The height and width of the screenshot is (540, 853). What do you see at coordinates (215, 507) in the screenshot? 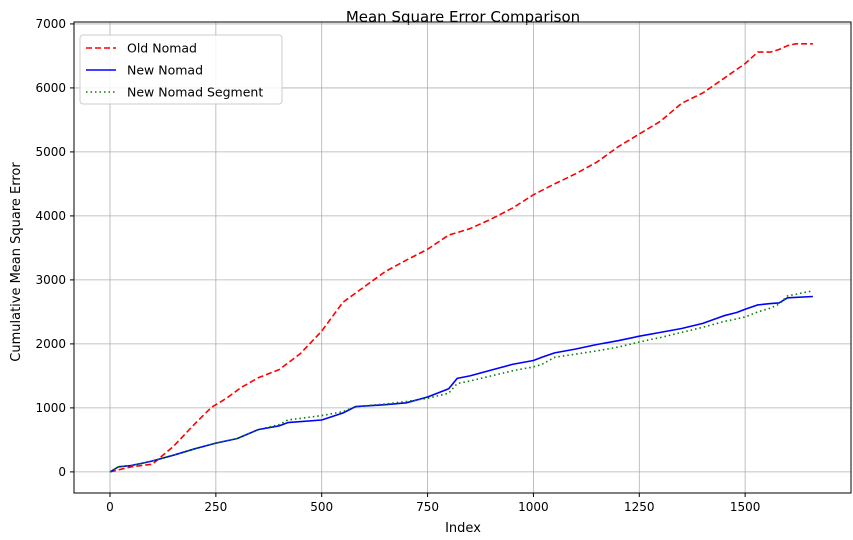
I see `x-tick-label: 250` at bounding box center [215, 507].